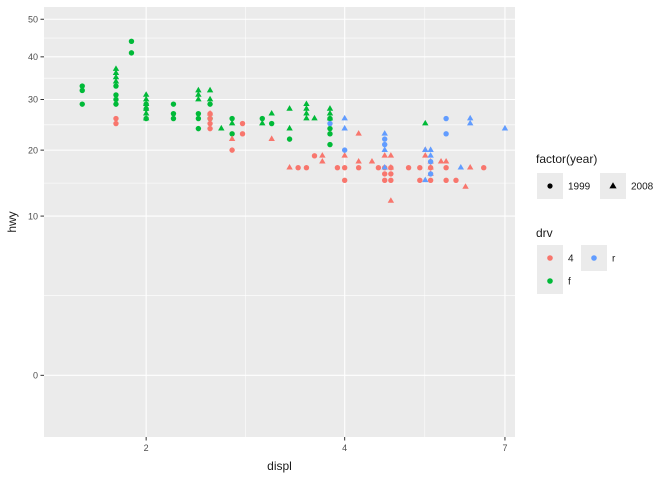 This screenshot has width=672, height=480. What do you see at coordinates (576, 260) in the screenshot?
I see `legend-drv: drv 4 r f` at bounding box center [576, 260].